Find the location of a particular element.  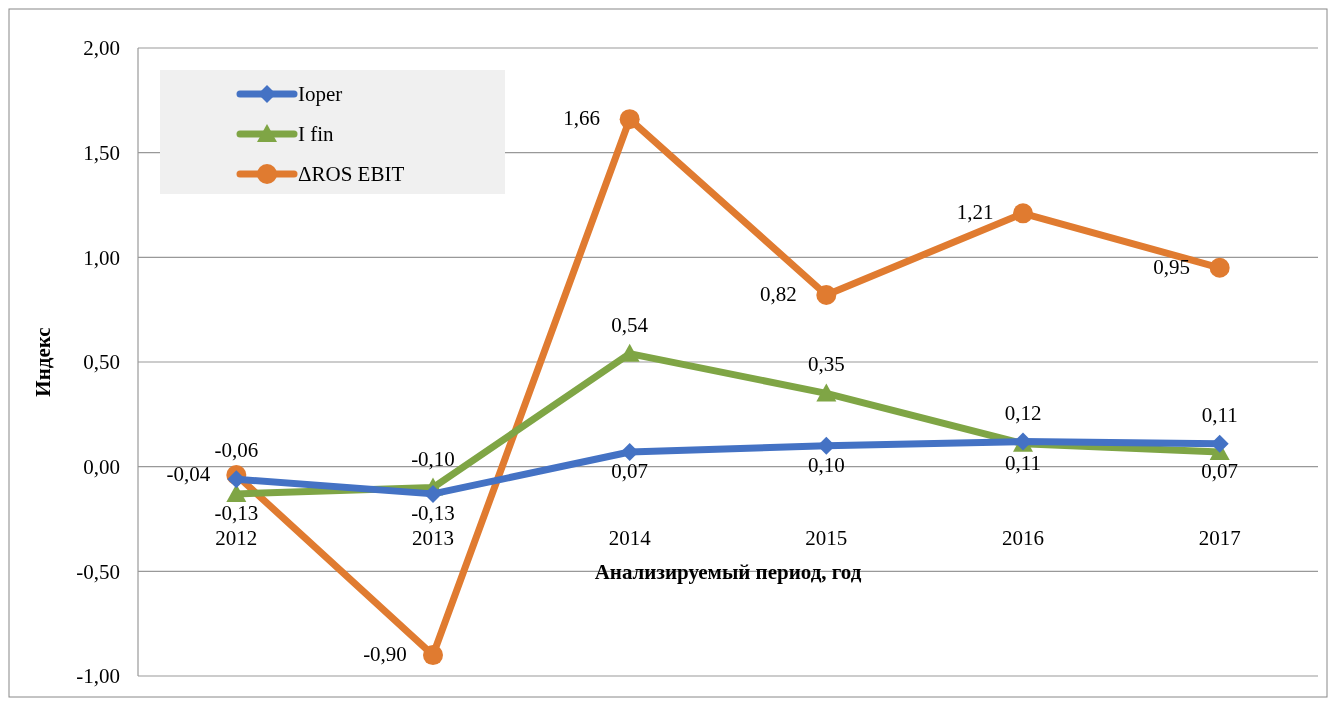

x-tick-label: 2017 is located at coordinates (1219, 537).